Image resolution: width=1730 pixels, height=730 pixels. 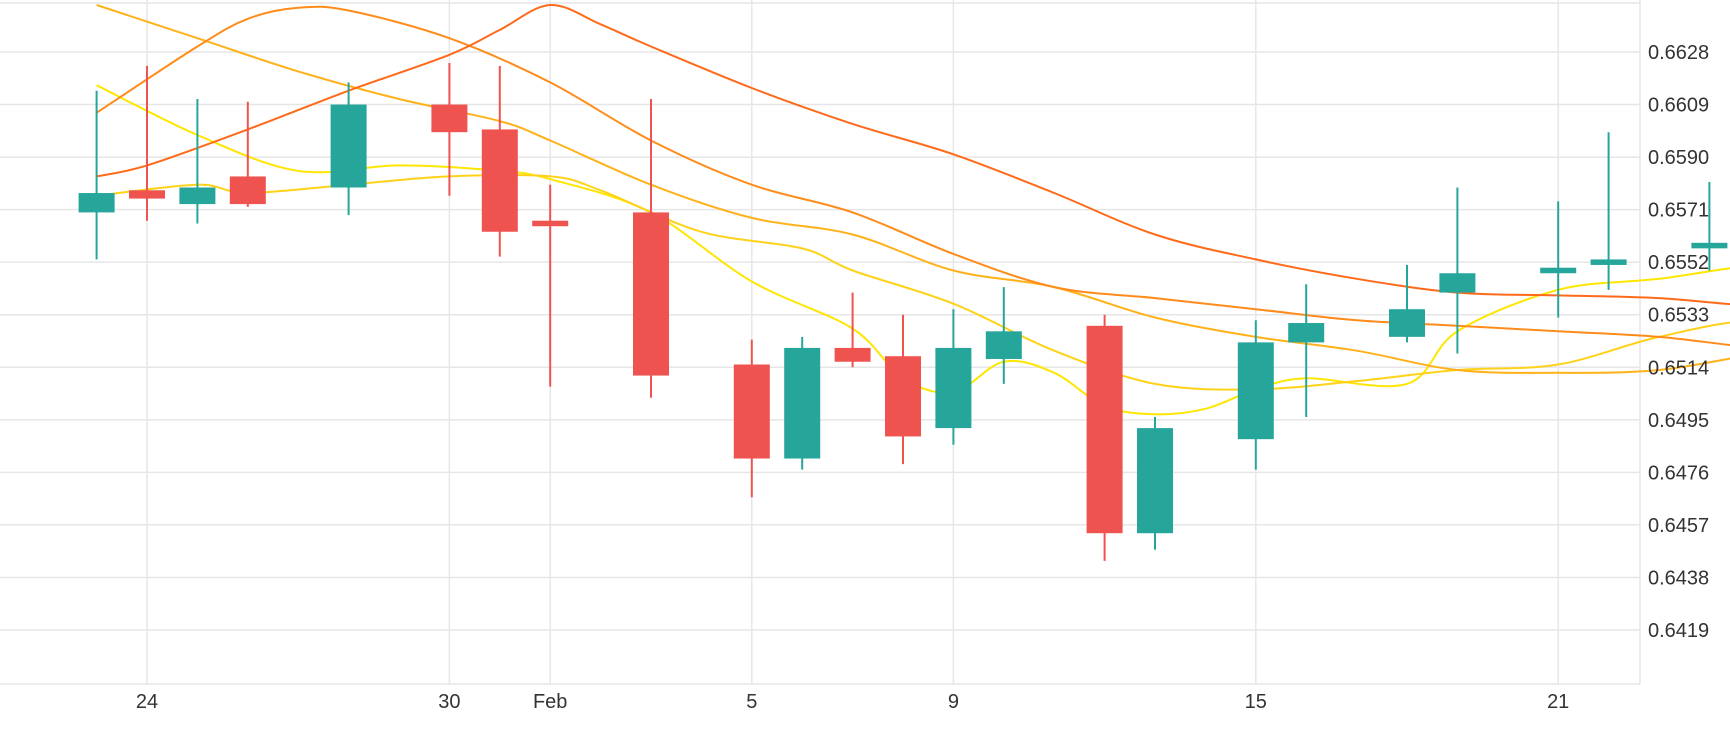 What do you see at coordinates (1678, 578) in the screenshot?
I see `y-tick-label: 0.6438` at bounding box center [1678, 578].